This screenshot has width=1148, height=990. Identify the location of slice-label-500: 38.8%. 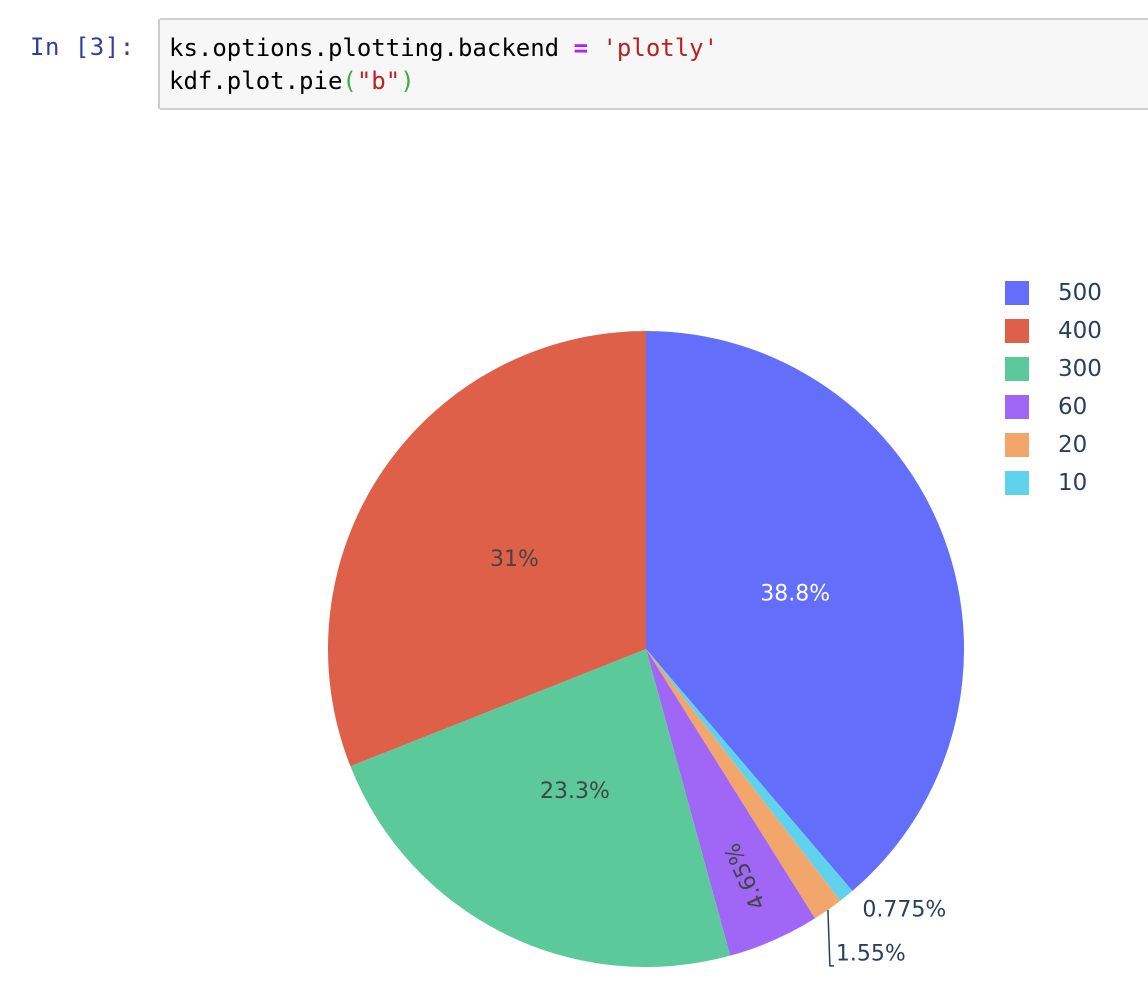
(795, 594).